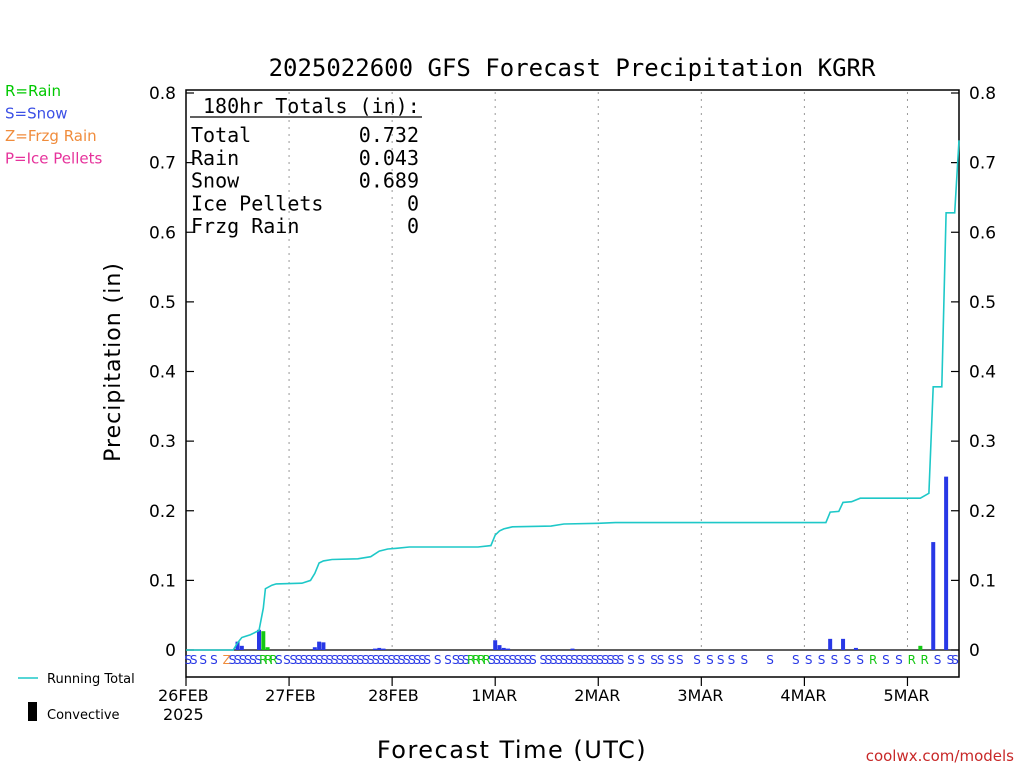 The width and height of the screenshot is (1024, 768). I want to click on ptype-legend-item: S=Snow, so click(36, 114).